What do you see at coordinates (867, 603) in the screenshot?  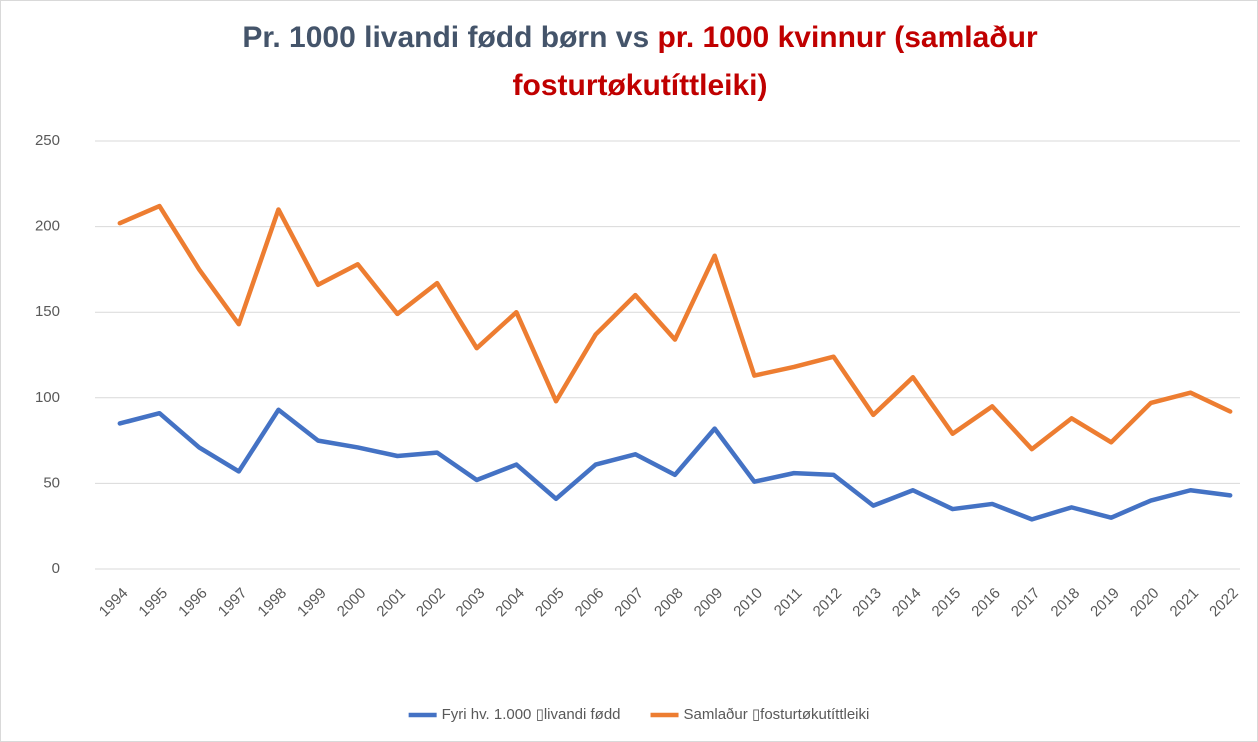 I see `x-tick-label: 2013` at bounding box center [867, 603].